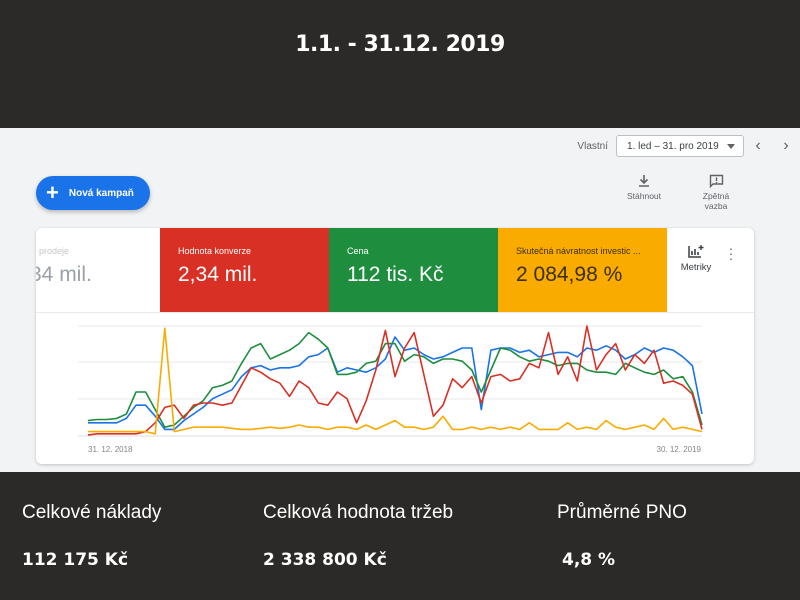  I want to click on metric-sales: ν prodeje 34 mil., so click(98, 270).